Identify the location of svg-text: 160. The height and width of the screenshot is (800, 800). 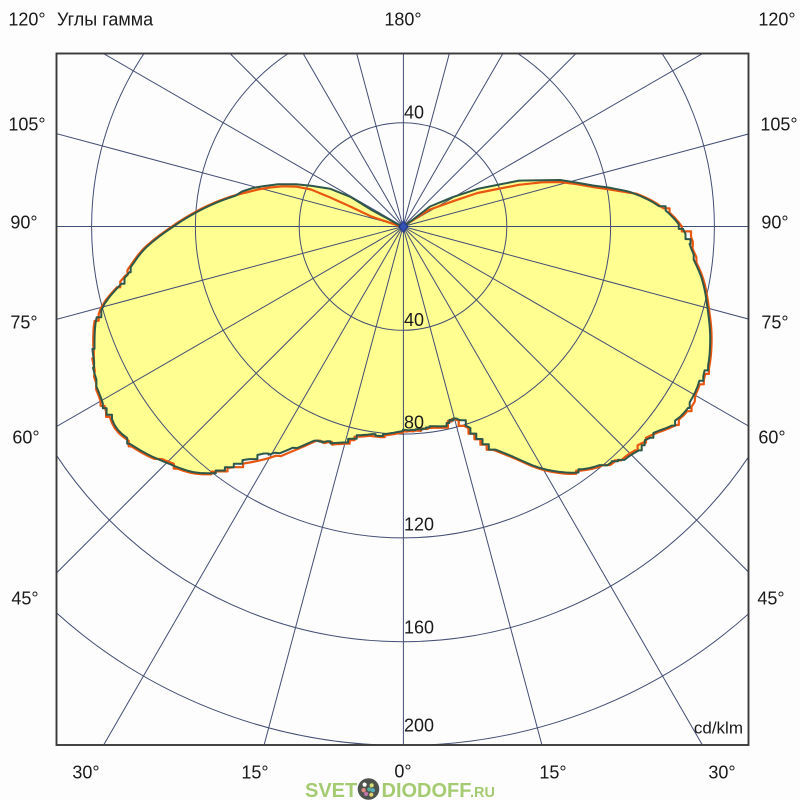
(419, 627).